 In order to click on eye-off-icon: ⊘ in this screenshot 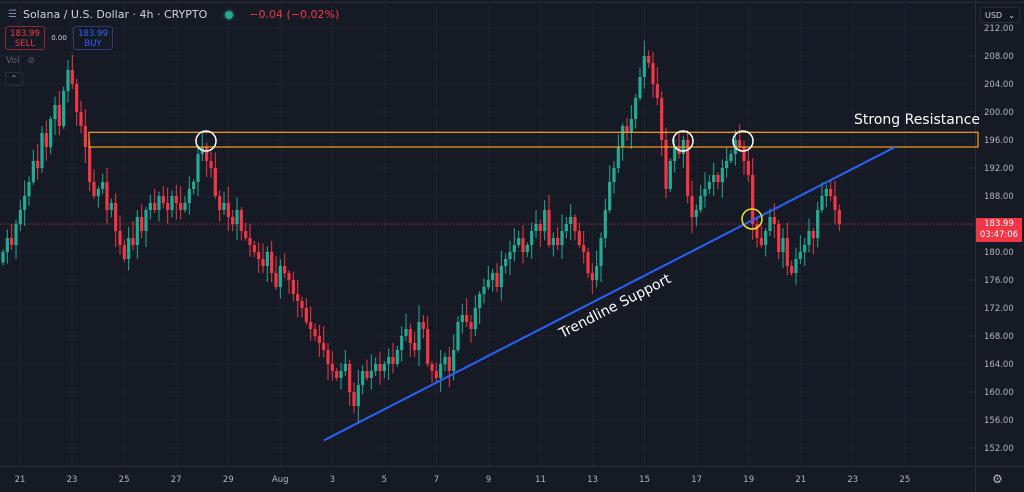, I will do `click(31, 61)`.